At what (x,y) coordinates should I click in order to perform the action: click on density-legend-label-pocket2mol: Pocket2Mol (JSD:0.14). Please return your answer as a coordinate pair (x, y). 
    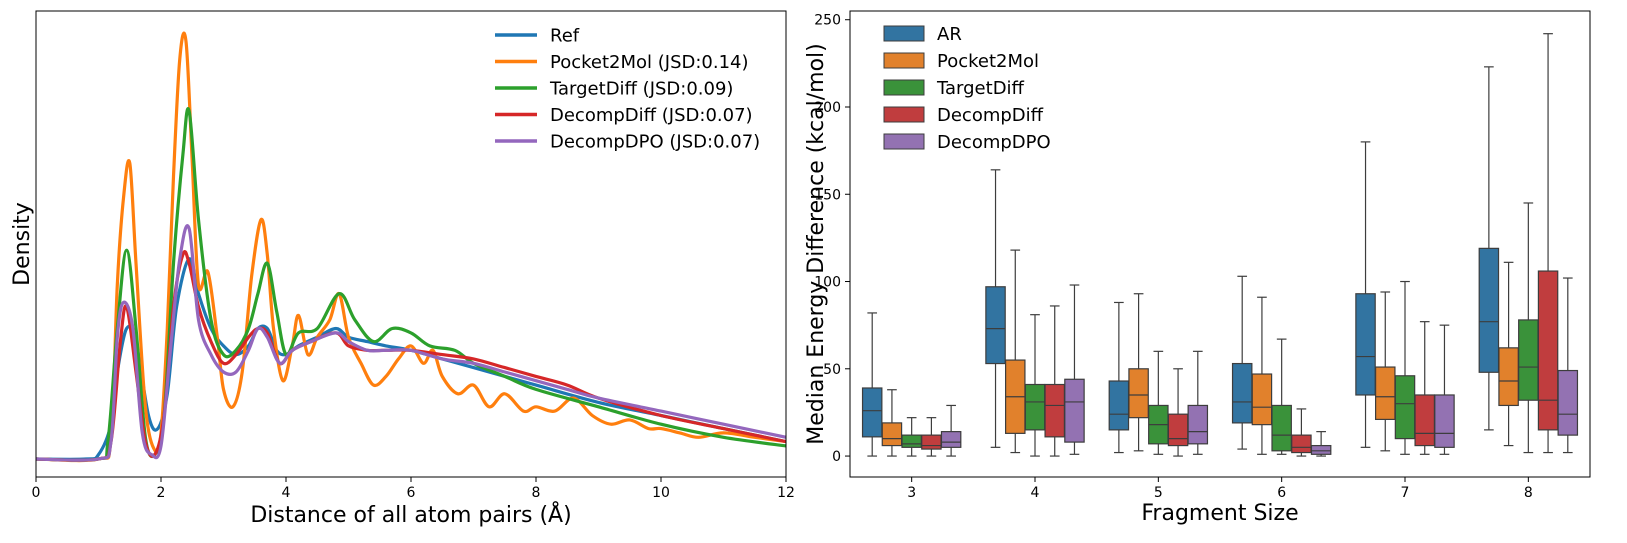
    Looking at the image, I should click on (649, 62).